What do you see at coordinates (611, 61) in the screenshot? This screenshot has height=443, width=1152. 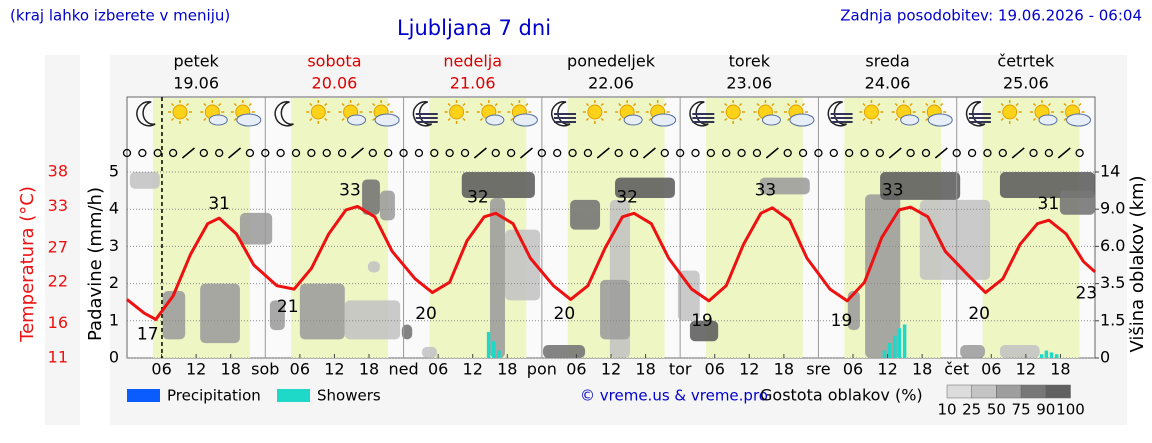 I see `day-name: ponedeljek` at bounding box center [611, 61].